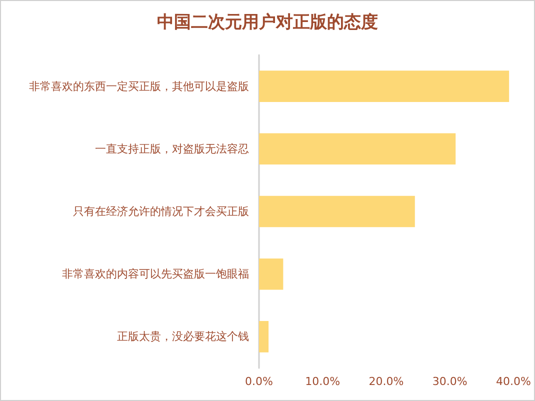  What do you see at coordinates (322, 381) in the screenshot?
I see `x-tick-label: 10.0%` at bounding box center [322, 381].